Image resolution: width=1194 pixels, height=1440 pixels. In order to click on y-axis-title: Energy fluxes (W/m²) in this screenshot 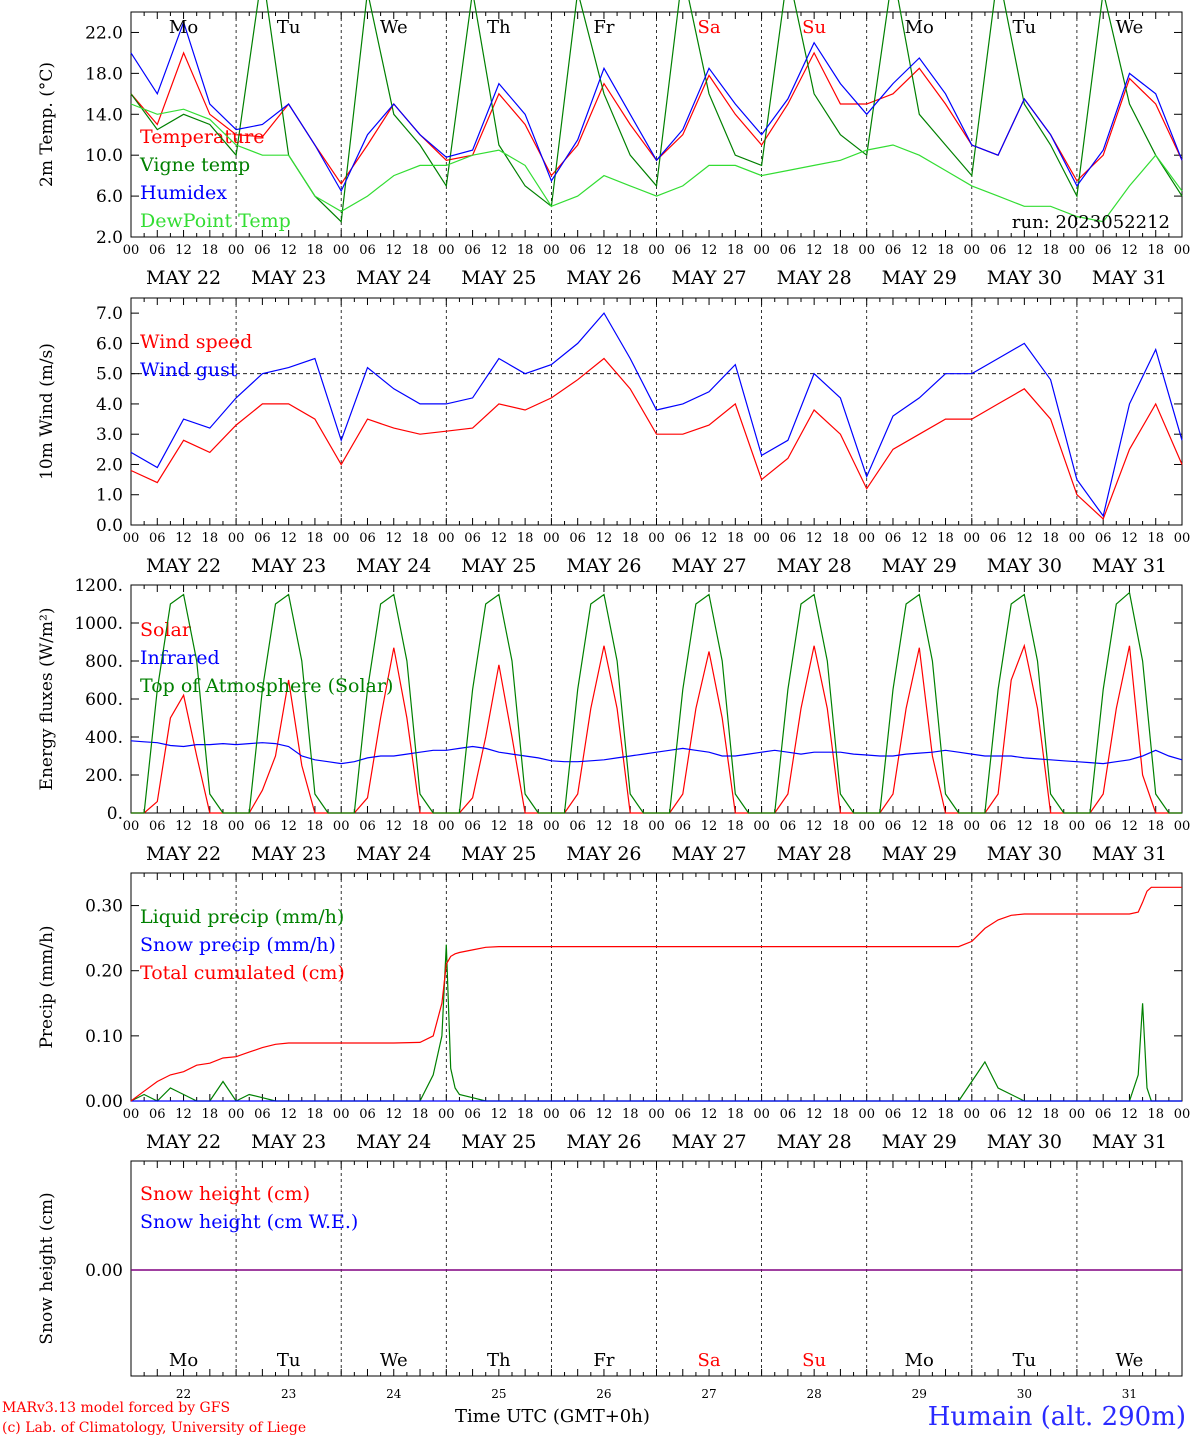, I will do `click(47, 699)`.